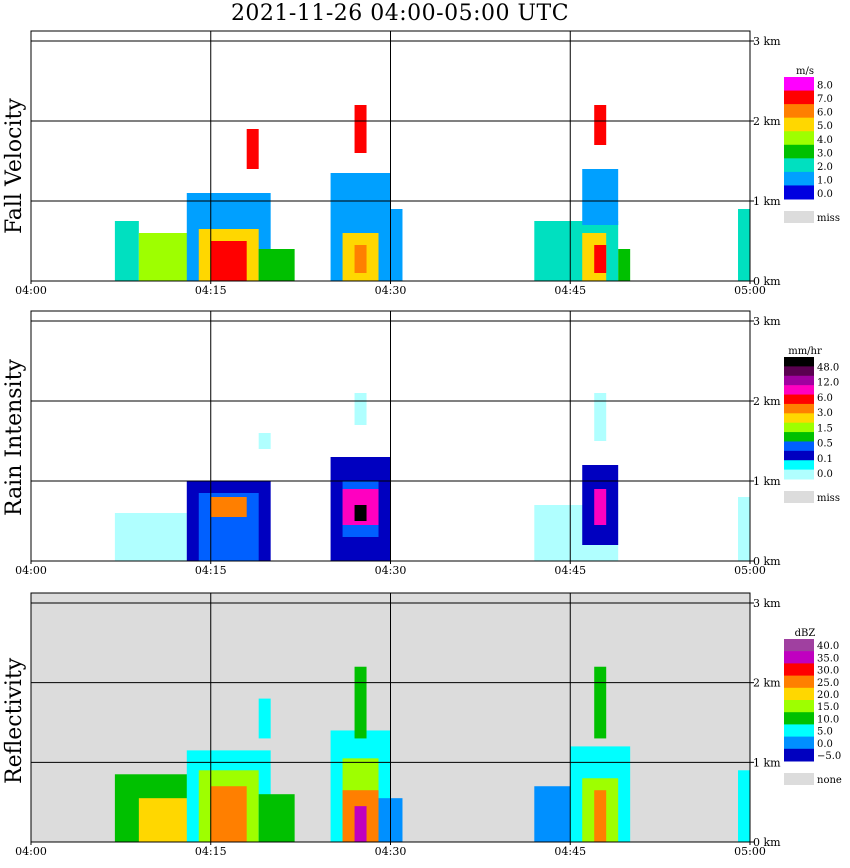 The width and height of the screenshot is (850, 868). I want to click on reflectivity-colorbar-label: 0.0, so click(825, 744).